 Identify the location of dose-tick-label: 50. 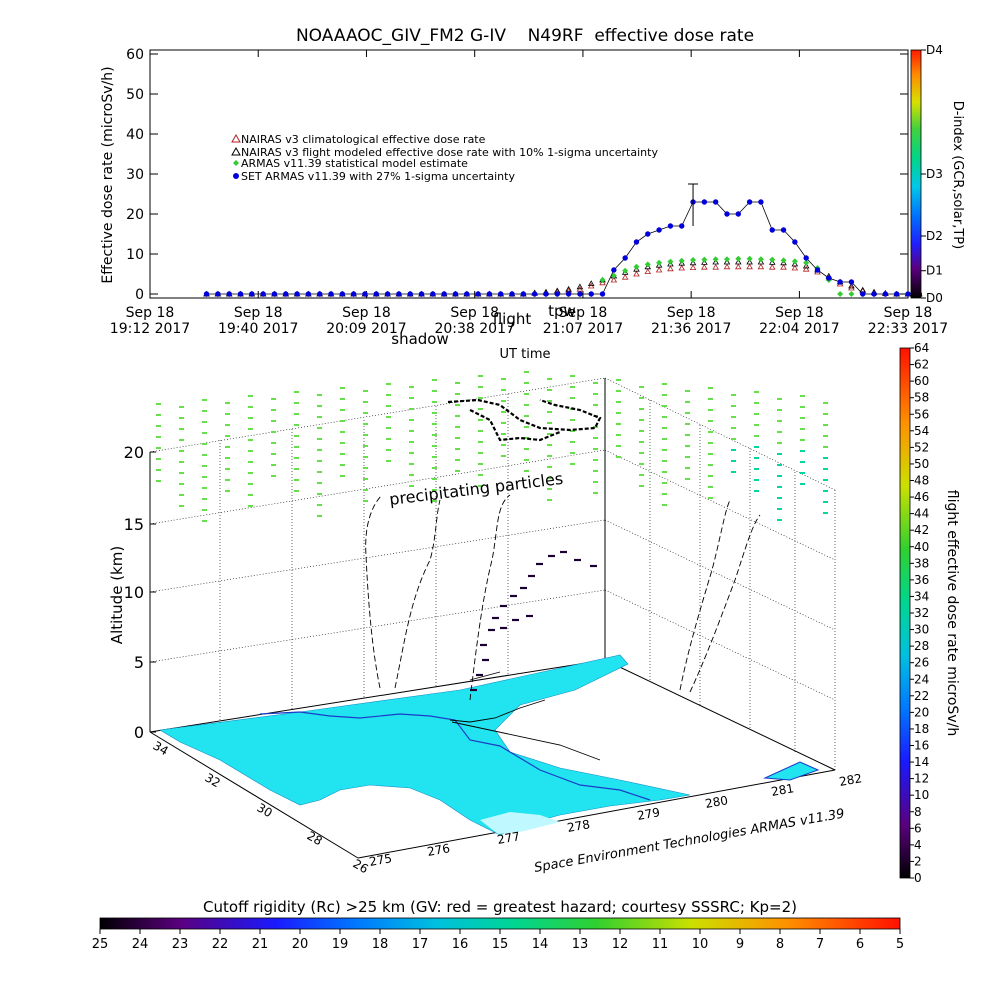
(921, 464).